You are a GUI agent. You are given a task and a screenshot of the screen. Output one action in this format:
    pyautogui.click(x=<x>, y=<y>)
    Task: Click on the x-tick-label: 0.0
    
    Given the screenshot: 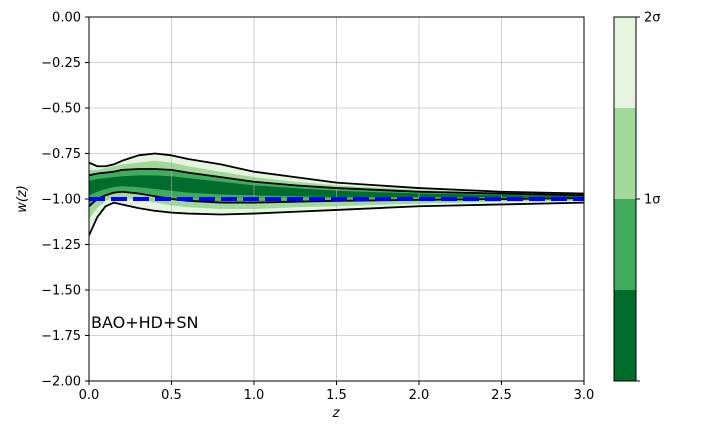 What is the action you would take?
    pyautogui.click(x=89, y=395)
    